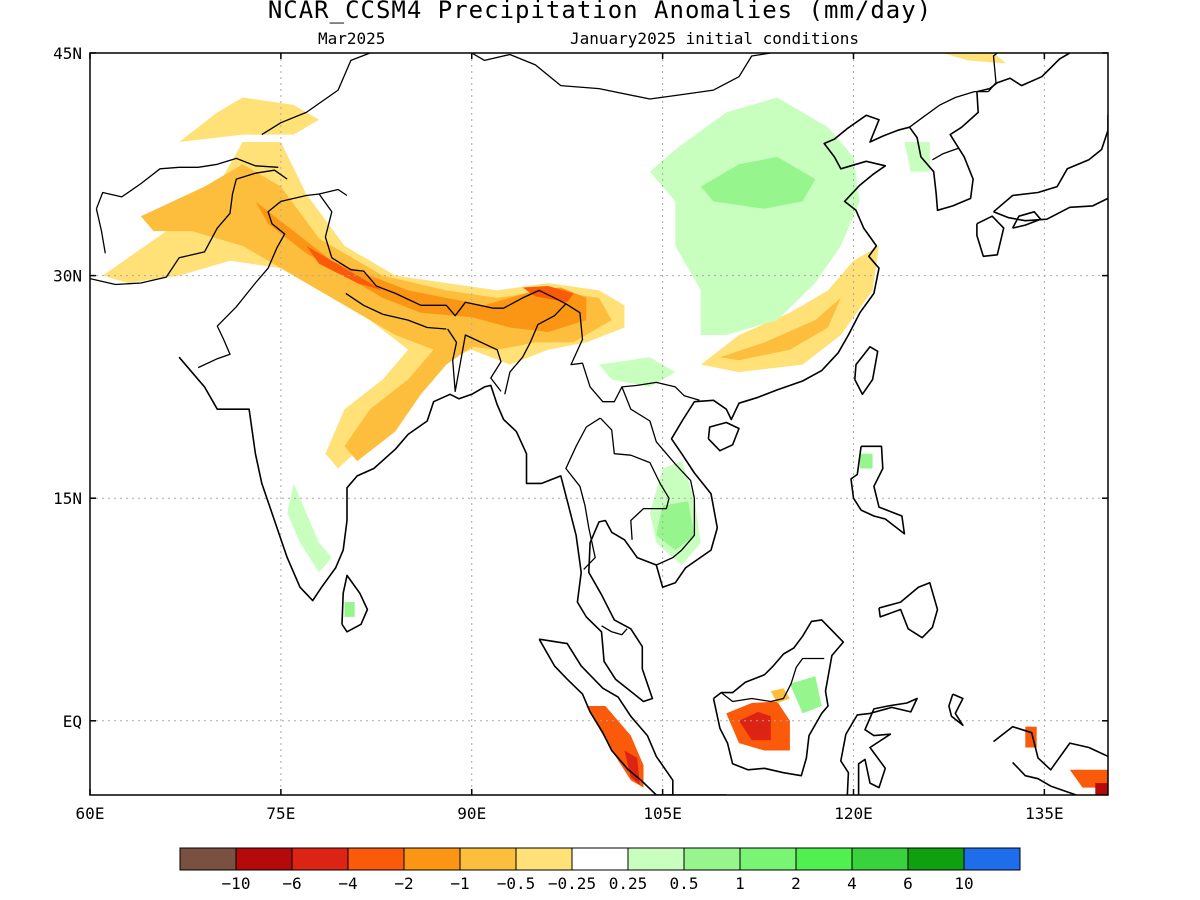 Image resolution: width=1200 pixels, height=900 pixels. Describe the element at coordinates (853, 813) in the screenshot. I see `lon-tick-label: 120E` at that location.